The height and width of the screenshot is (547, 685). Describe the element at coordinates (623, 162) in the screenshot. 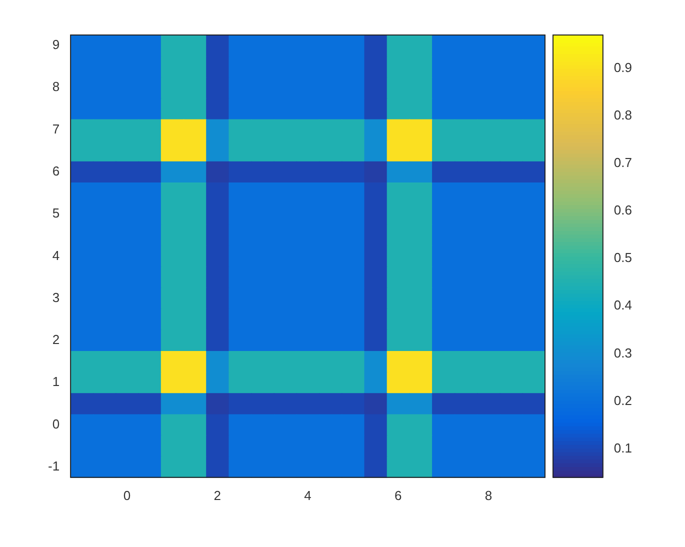

I see `color-bar-label: 0.7` at that location.